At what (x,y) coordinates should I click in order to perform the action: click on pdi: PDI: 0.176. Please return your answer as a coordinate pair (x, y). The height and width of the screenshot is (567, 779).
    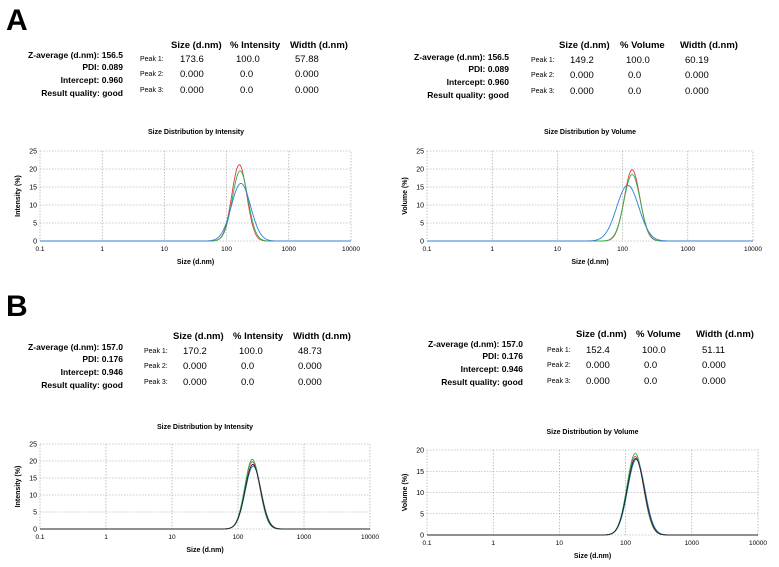
    Looking at the image, I should click on (102, 359).